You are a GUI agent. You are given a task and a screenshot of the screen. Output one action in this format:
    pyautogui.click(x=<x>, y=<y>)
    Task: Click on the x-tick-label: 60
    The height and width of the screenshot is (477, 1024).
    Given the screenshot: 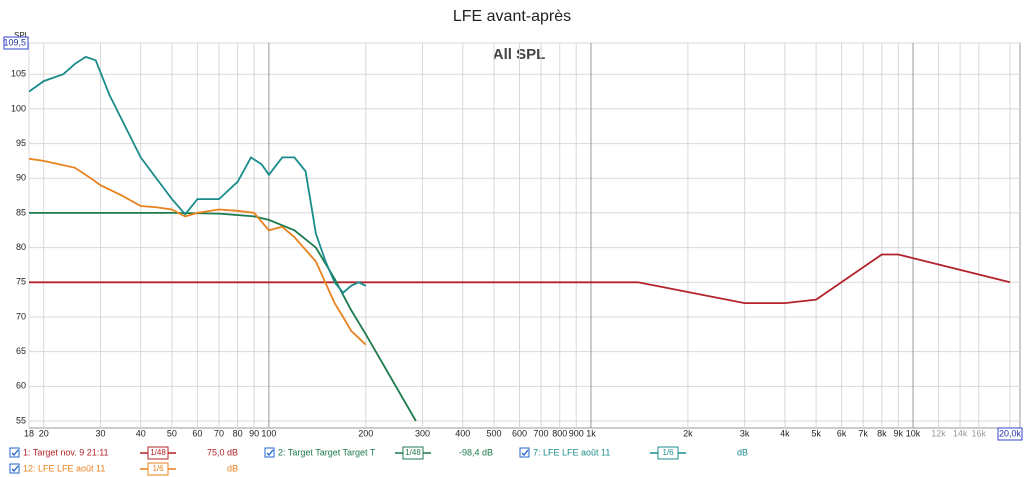 What is the action you would take?
    pyautogui.click(x=197, y=433)
    